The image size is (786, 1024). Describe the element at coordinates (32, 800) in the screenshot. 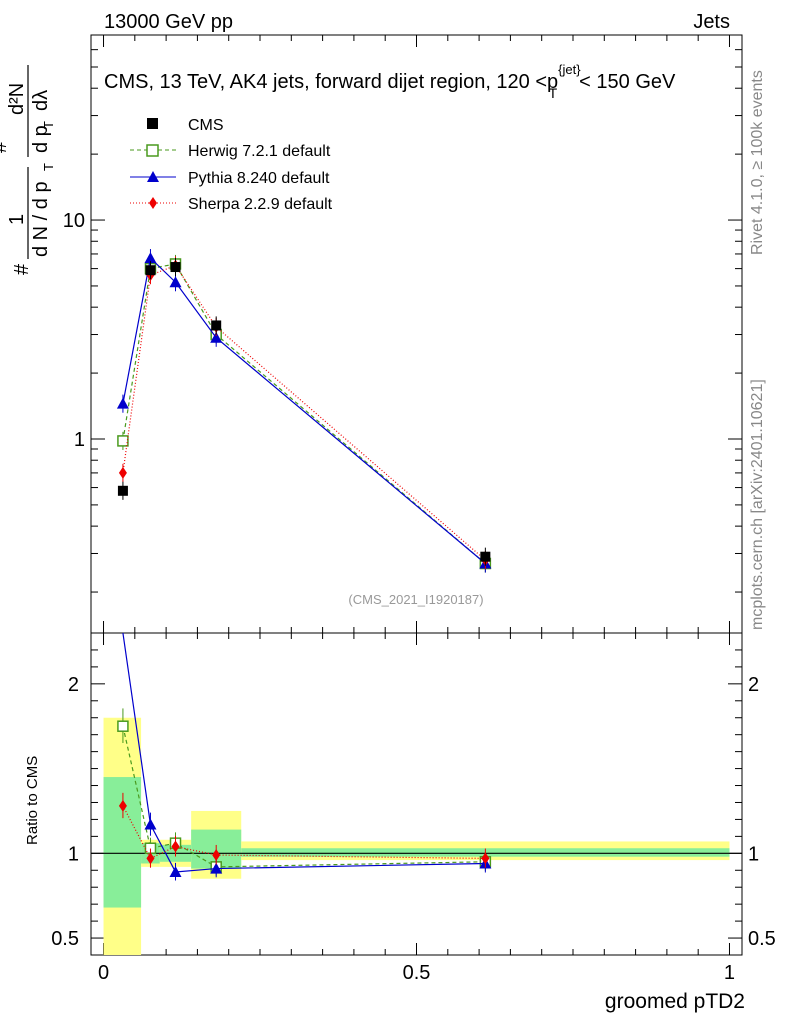

I see `ratio-ylabel: Ratio to CMS` at that location.